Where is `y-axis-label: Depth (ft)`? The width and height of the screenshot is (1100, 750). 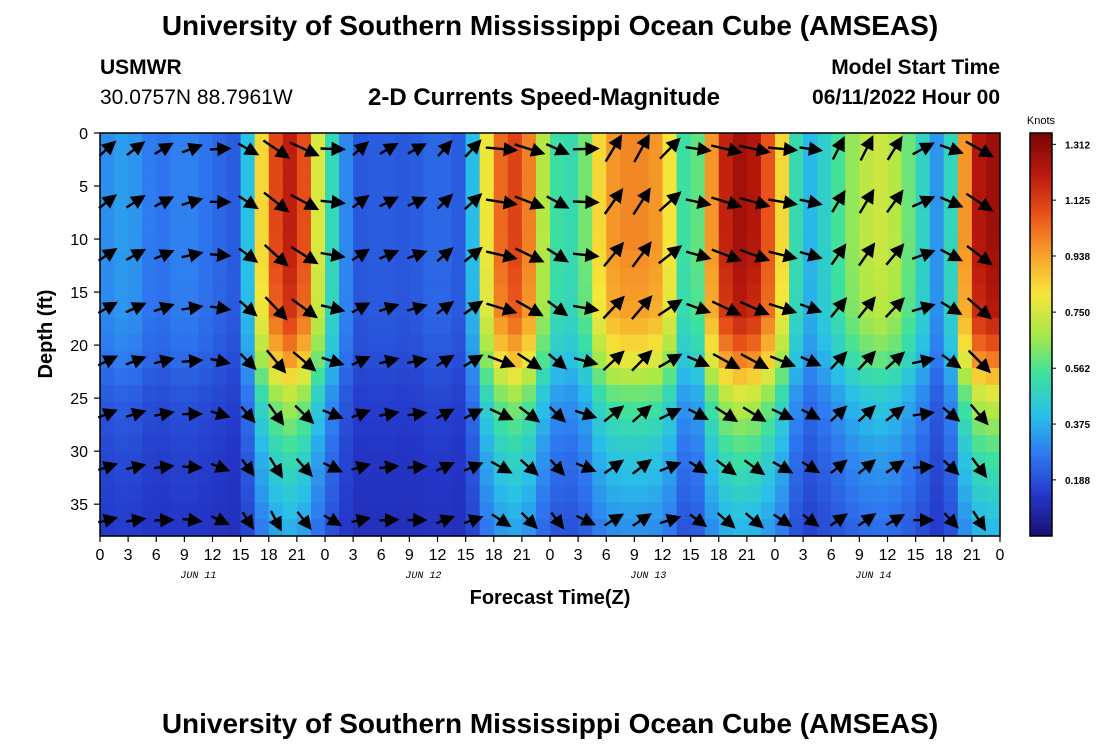
y-axis-label: Depth (ft) is located at coordinates (46, 334).